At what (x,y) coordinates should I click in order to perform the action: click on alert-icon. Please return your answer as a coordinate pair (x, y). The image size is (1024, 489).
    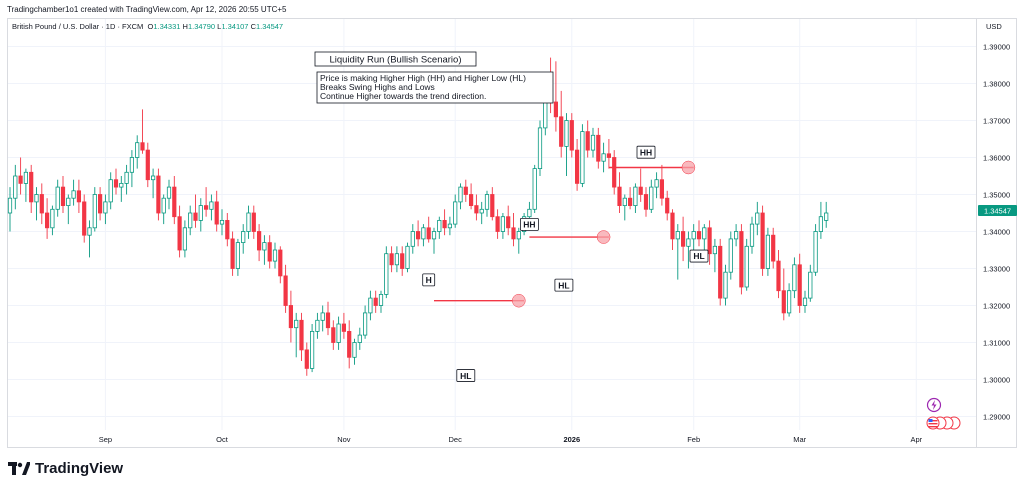
    Looking at the image, I should click on (934, 405).